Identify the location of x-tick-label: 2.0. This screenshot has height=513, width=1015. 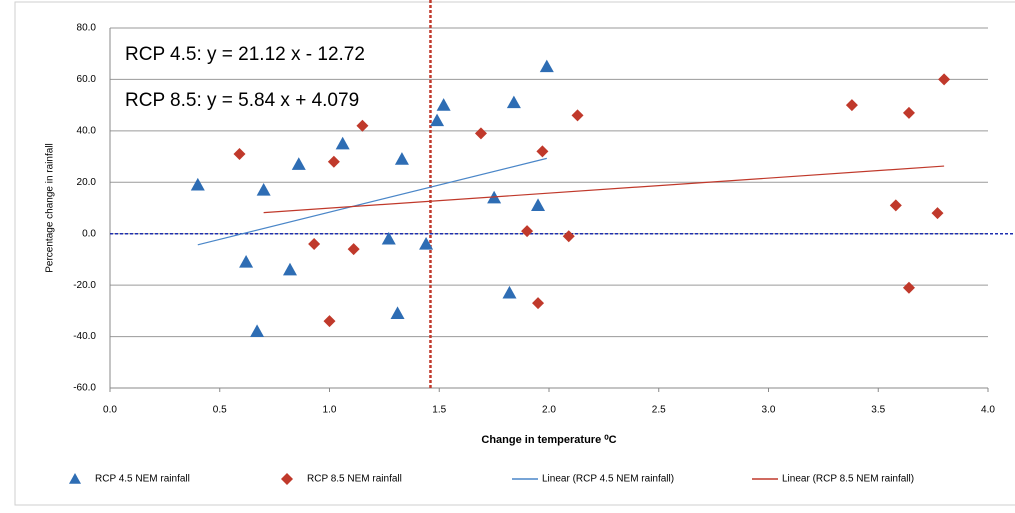
(549, 410).